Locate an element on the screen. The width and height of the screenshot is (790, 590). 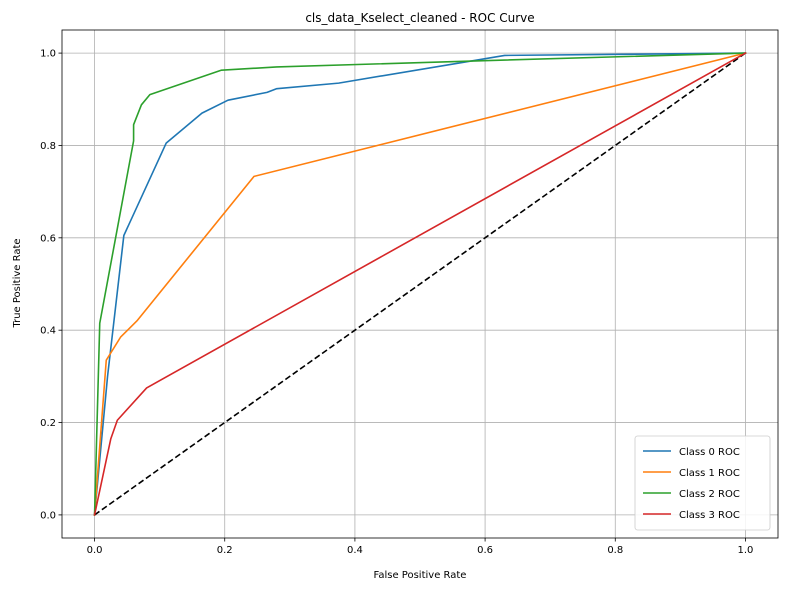
legend-label: Class 2 ROC is located at coordinates (709, 494).